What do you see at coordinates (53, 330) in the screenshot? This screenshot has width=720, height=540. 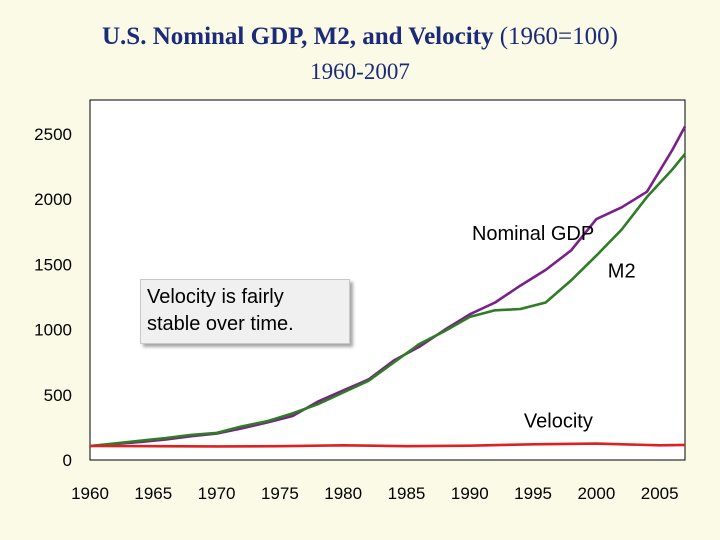 I see `y-tick-label: 1000` at bounding box center [53, 330].